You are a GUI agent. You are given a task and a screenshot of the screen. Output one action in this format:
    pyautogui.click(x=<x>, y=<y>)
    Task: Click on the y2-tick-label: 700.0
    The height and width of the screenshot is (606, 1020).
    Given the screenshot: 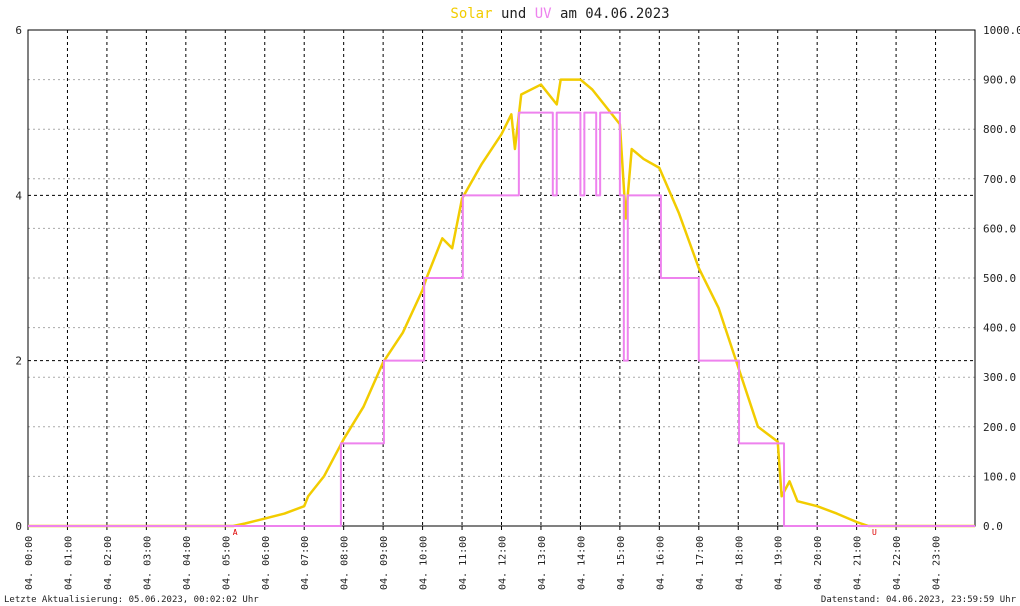 What is the action you would take?
    pyautogui.click(x=999, y=179)
    